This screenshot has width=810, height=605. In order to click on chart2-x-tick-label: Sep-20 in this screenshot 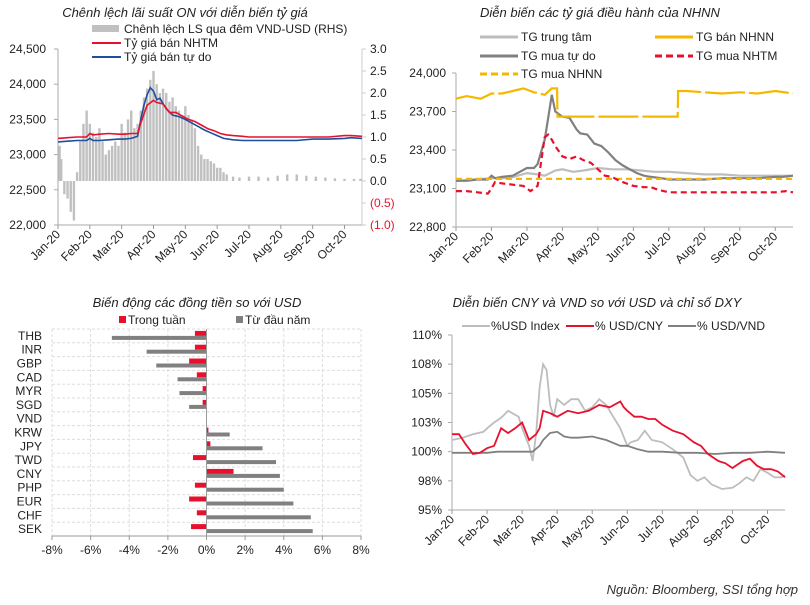, I will do `click(726, 247)`.